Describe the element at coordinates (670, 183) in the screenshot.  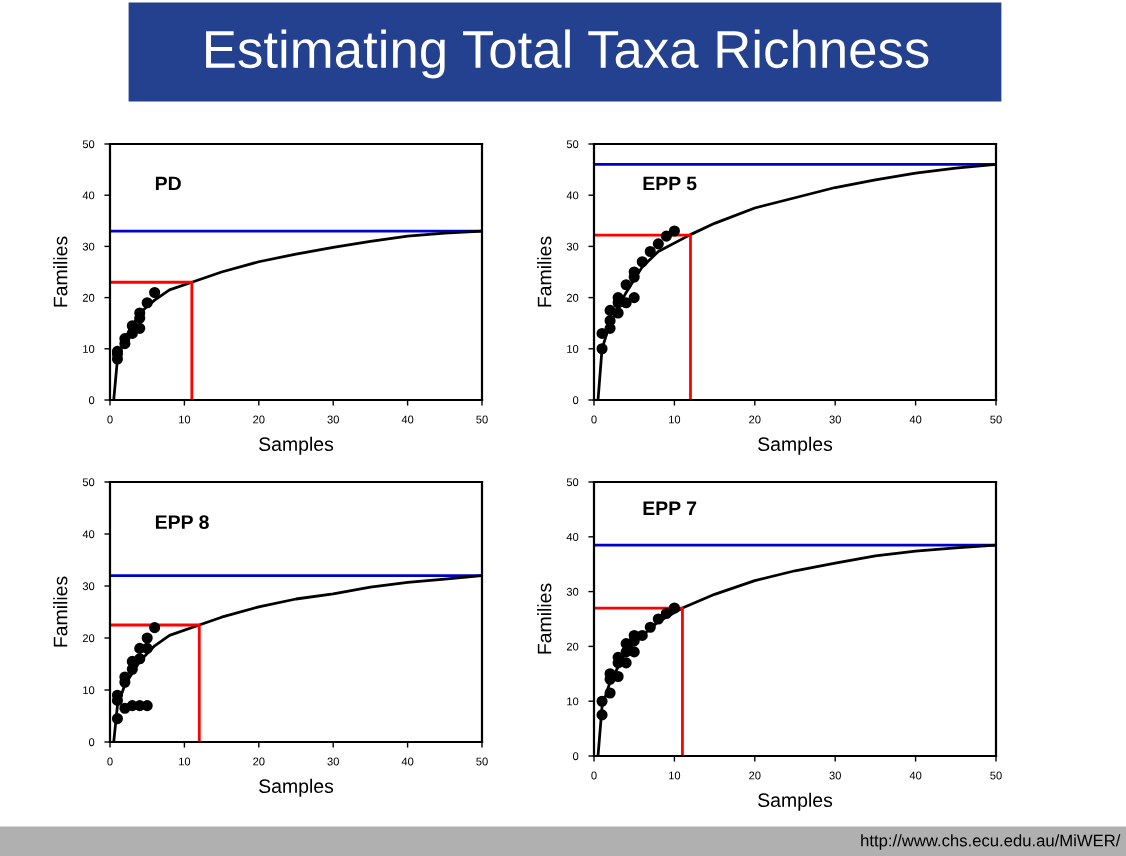
I see `annotation: EPP 5` at that location.